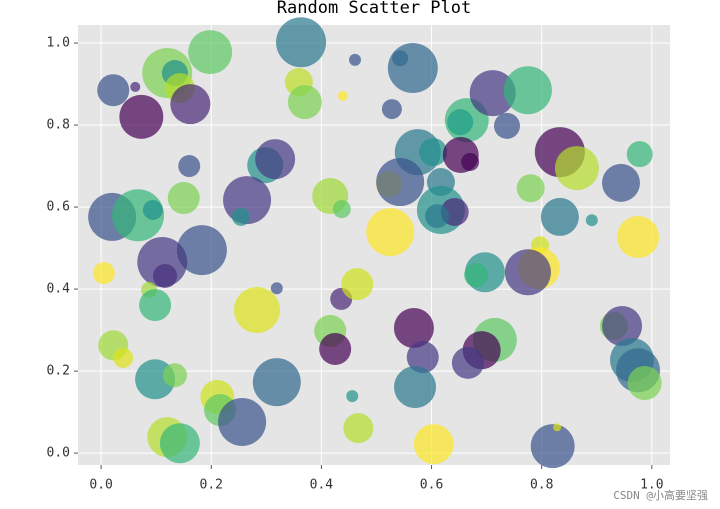 The height and width of the screenshot is (509, 720). I want to click on y-tick-label: 0.0, so click(58, 453).